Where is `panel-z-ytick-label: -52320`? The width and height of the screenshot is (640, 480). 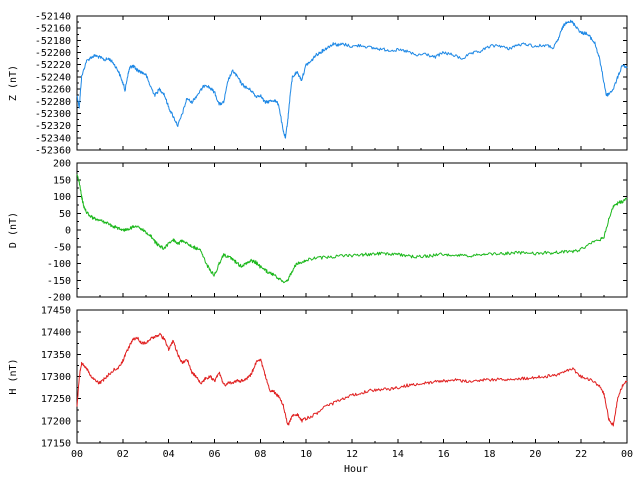 panel-z-ytick-label: -52320 is located at coordinates (53, 126).